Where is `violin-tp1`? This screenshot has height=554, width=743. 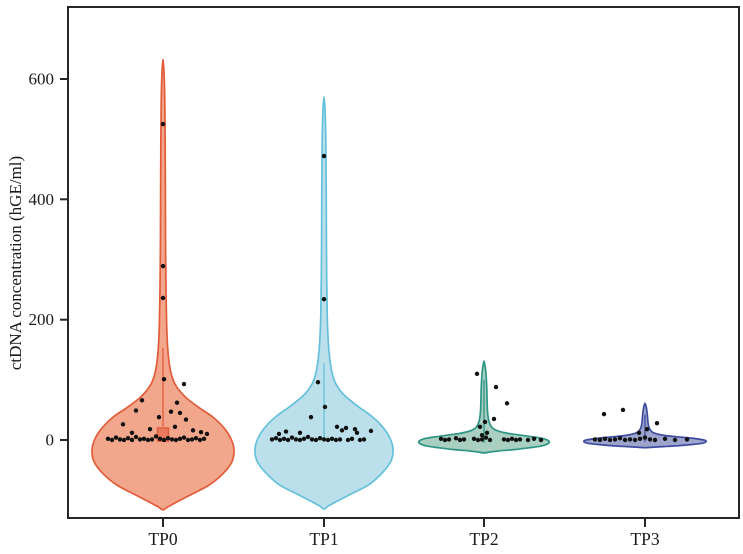 violin-tp1 is located at coordinates (324, 303).